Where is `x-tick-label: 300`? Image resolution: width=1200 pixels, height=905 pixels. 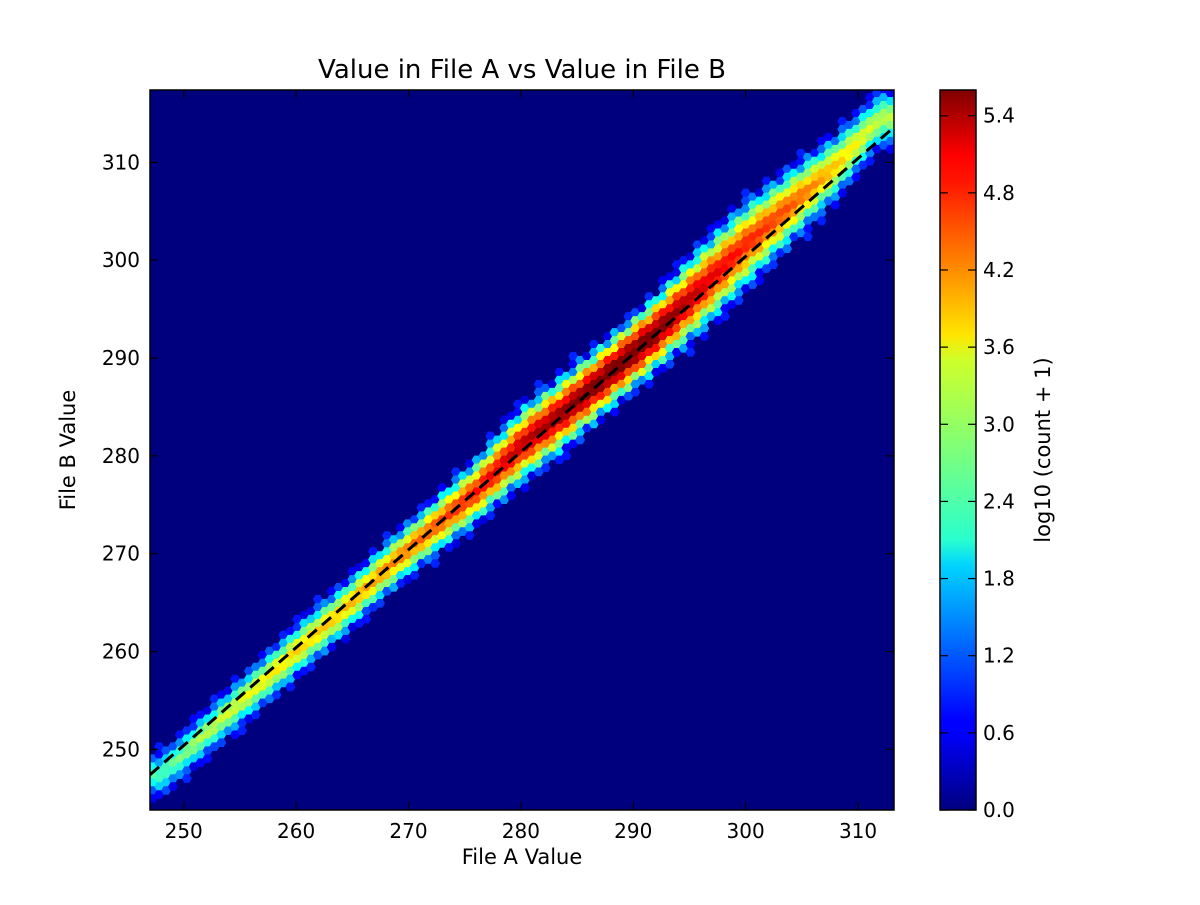
x-tick-label: 300 is located at coordinates (746, 831).